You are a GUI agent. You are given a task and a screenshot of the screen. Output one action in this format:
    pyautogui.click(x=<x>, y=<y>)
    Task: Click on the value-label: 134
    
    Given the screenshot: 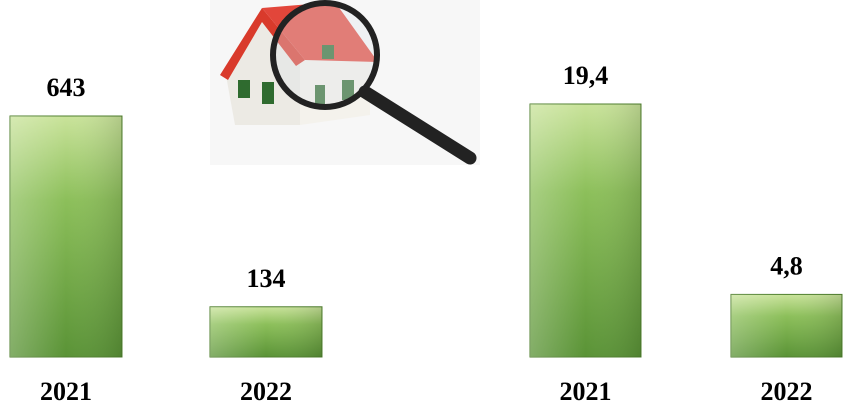 What is the action you would take?
    pyautogui.click(x=266, y=278)
    